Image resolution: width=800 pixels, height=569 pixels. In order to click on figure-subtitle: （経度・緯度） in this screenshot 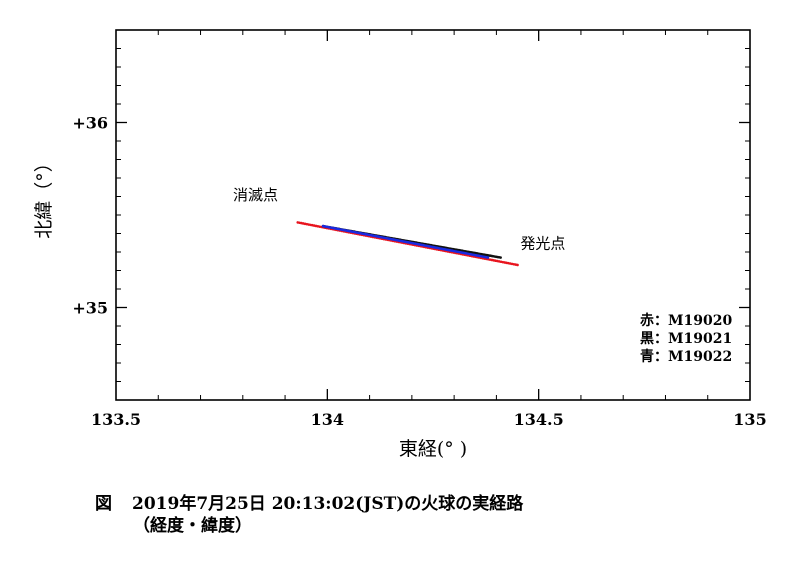, I will do `click(192, 526)`.